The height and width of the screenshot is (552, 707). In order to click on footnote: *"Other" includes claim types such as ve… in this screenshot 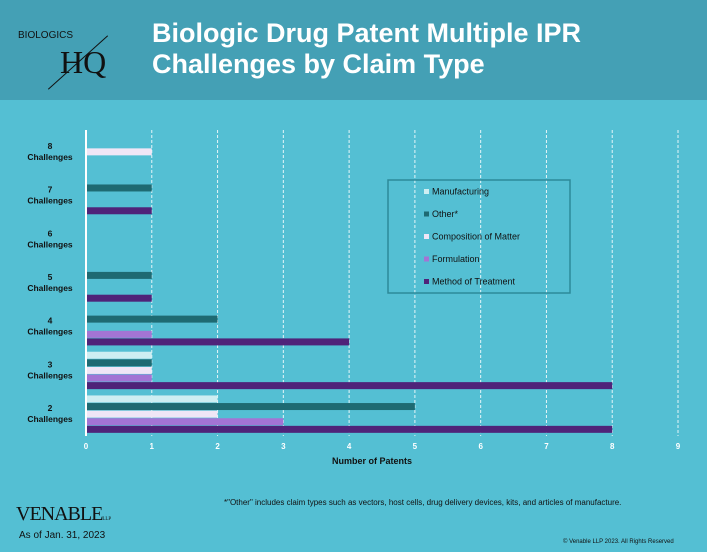, I will do `click(422, 502)`.